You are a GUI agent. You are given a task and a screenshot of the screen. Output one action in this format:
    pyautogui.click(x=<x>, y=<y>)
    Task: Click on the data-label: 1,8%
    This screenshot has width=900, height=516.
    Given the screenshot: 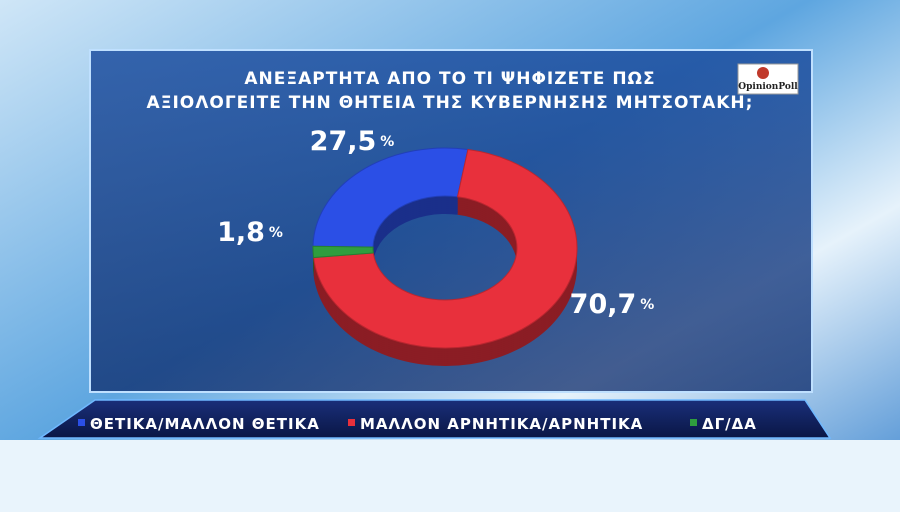 What is the action you would take?
    pyautogui.click(x=250, y=232)
    